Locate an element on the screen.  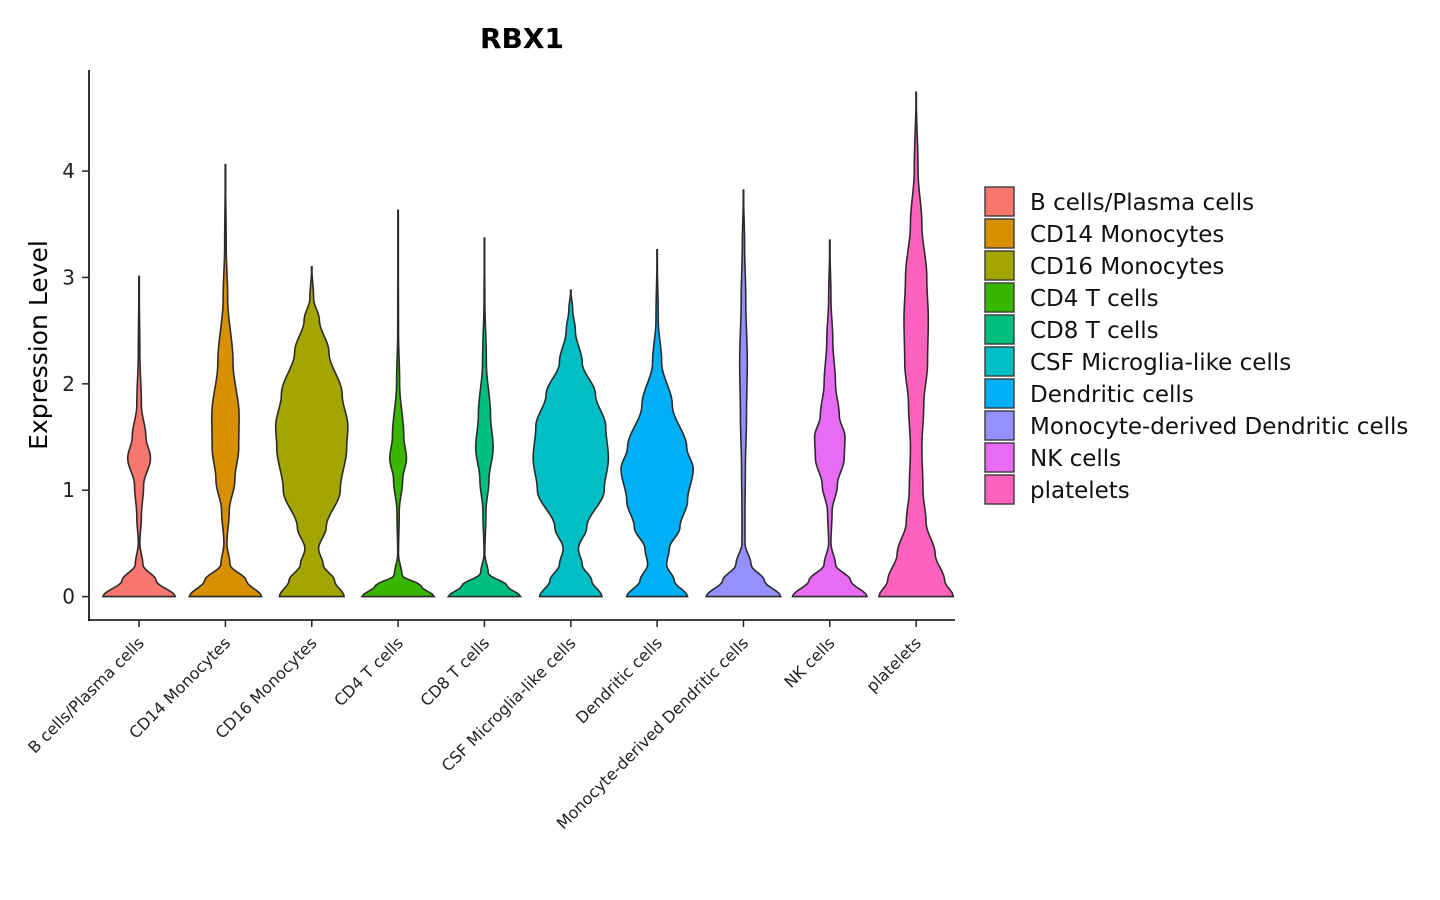
y-ticks: 0 1 2 3 4 is located at coordinates (75, 384).